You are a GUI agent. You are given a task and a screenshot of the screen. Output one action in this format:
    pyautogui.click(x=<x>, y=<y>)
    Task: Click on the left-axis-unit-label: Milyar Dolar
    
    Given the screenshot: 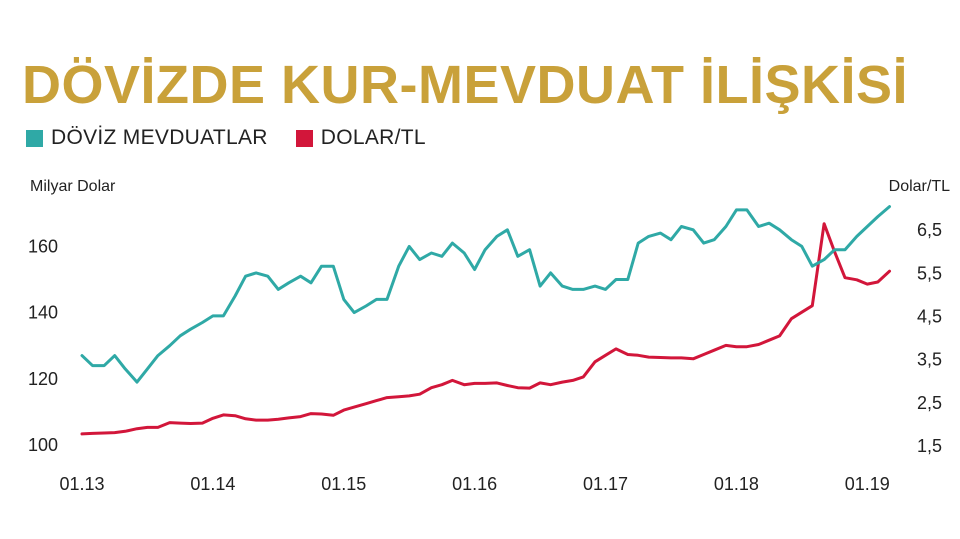 What is the action you would take?
    pyautogui.click(x=73, y=186)
    